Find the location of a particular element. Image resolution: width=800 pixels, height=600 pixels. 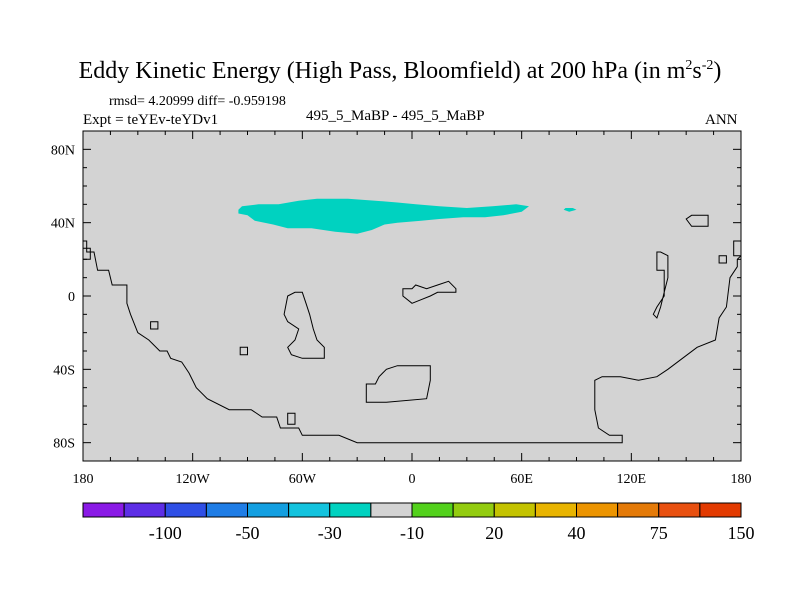

colorbar-label: 40 is located at coordinates (577, 533).